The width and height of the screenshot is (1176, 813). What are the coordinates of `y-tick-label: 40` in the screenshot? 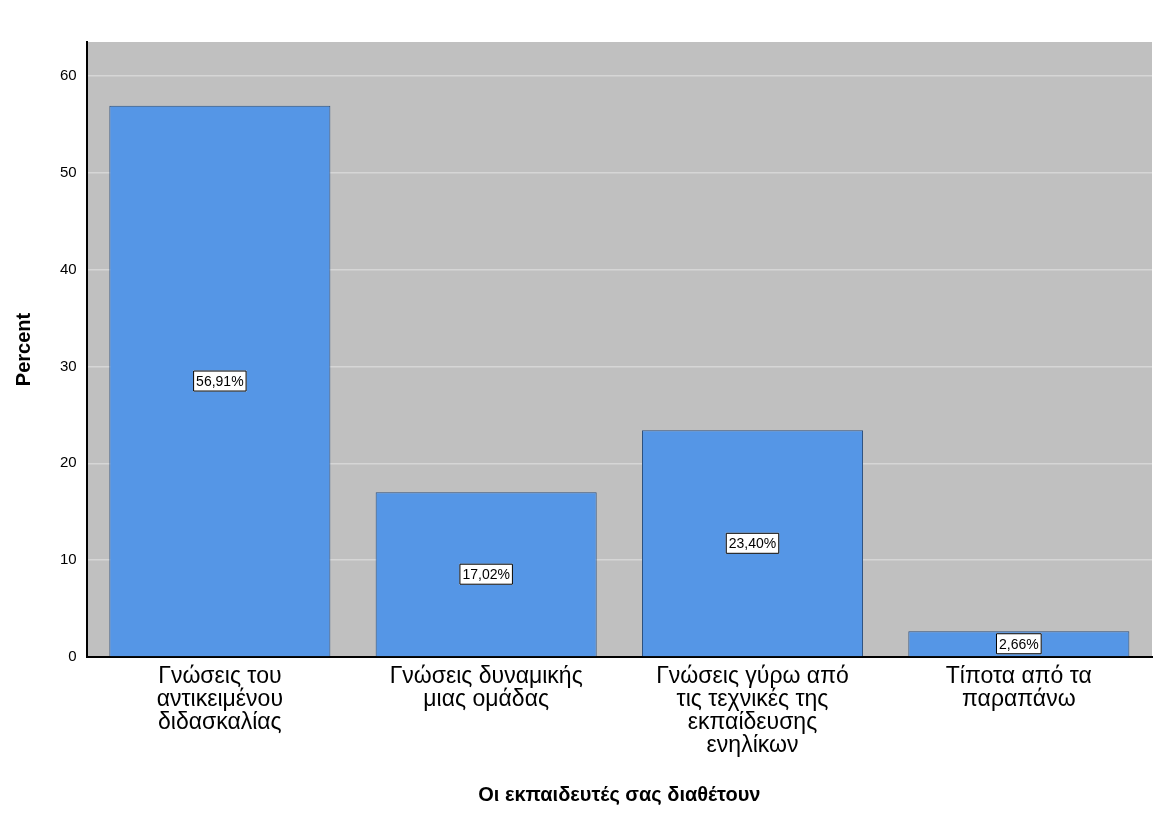 It's located at (68, 268).